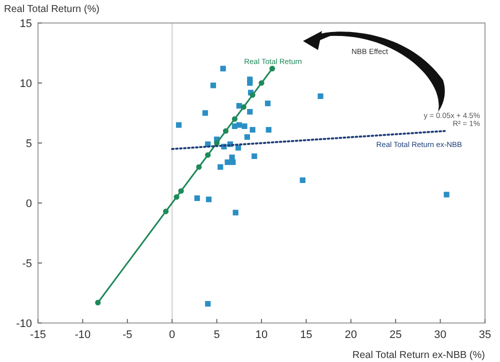  I want to click on x-tick-label: 30, so click(440, 335).